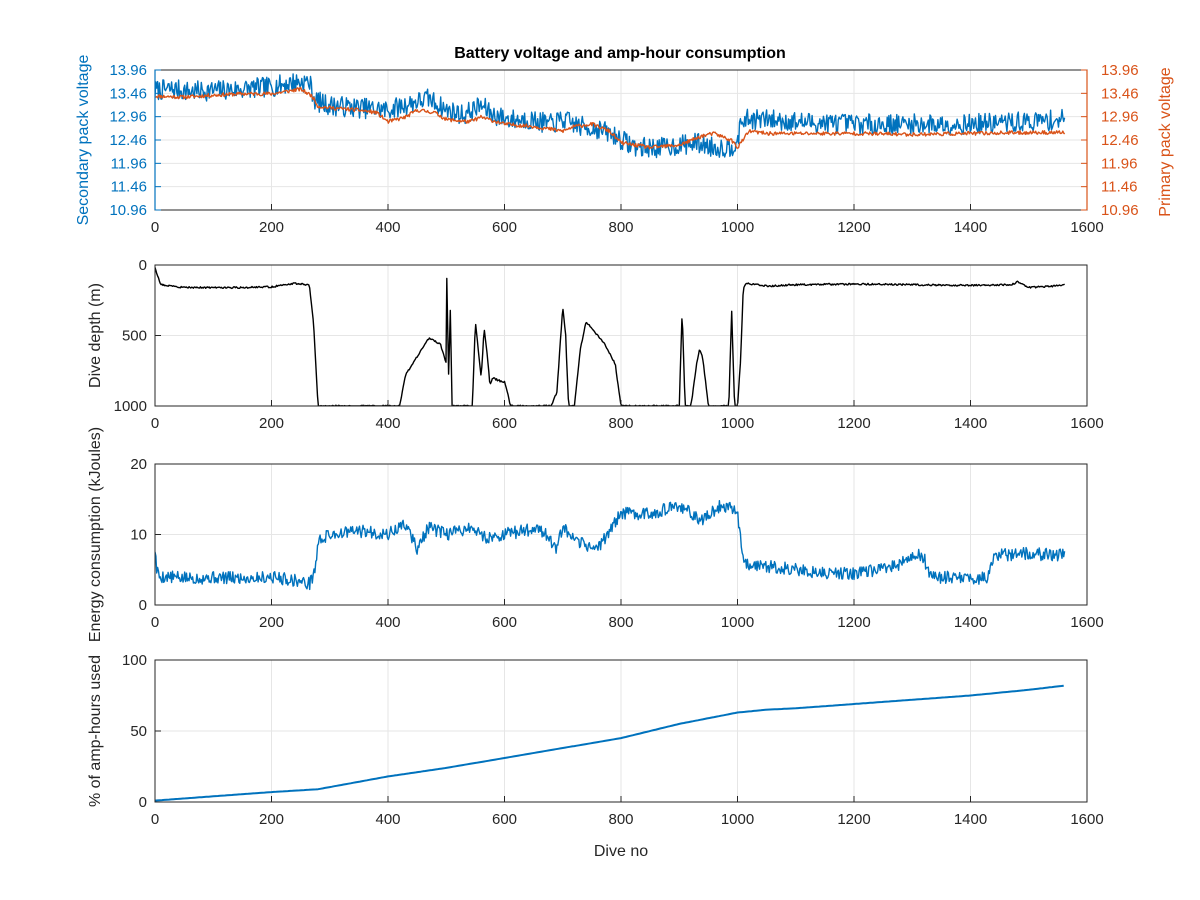 The height and width of the screenshot is (900, 1200). Describe the element at coordinates (1120, 93) in the screenshot. I see `right-y-tick-label: 13.46` at that location.